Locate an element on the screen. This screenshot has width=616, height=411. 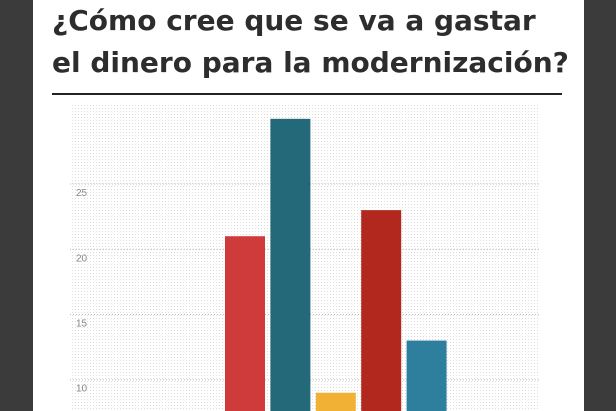
y-tick-label: 25 is located at coordinates (82, 193).